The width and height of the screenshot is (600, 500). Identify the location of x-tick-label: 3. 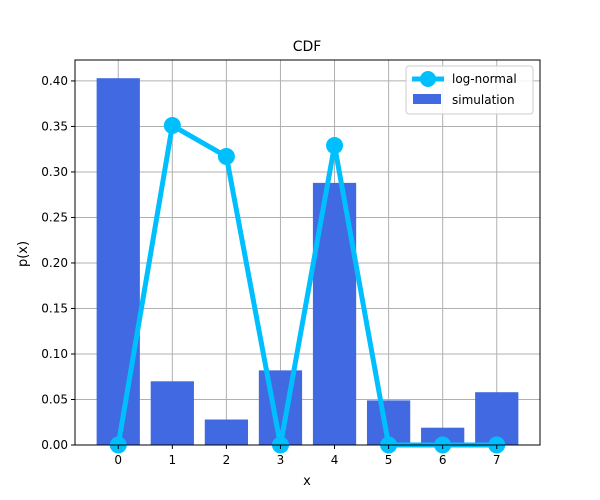
(281, 460).